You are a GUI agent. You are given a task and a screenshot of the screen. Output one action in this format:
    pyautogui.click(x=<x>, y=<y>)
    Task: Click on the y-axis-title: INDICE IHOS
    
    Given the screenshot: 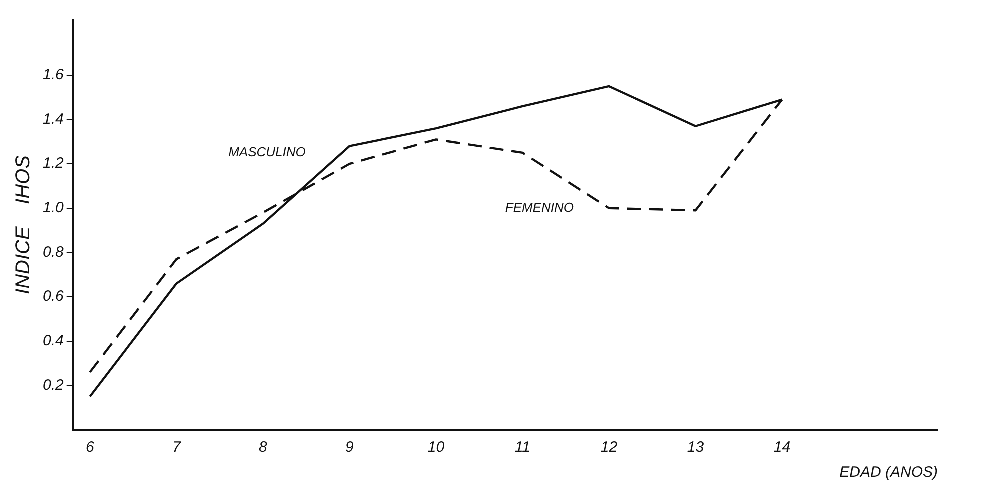 What is the action you would take?
    pyautogui.click(x=23, y=224)
    